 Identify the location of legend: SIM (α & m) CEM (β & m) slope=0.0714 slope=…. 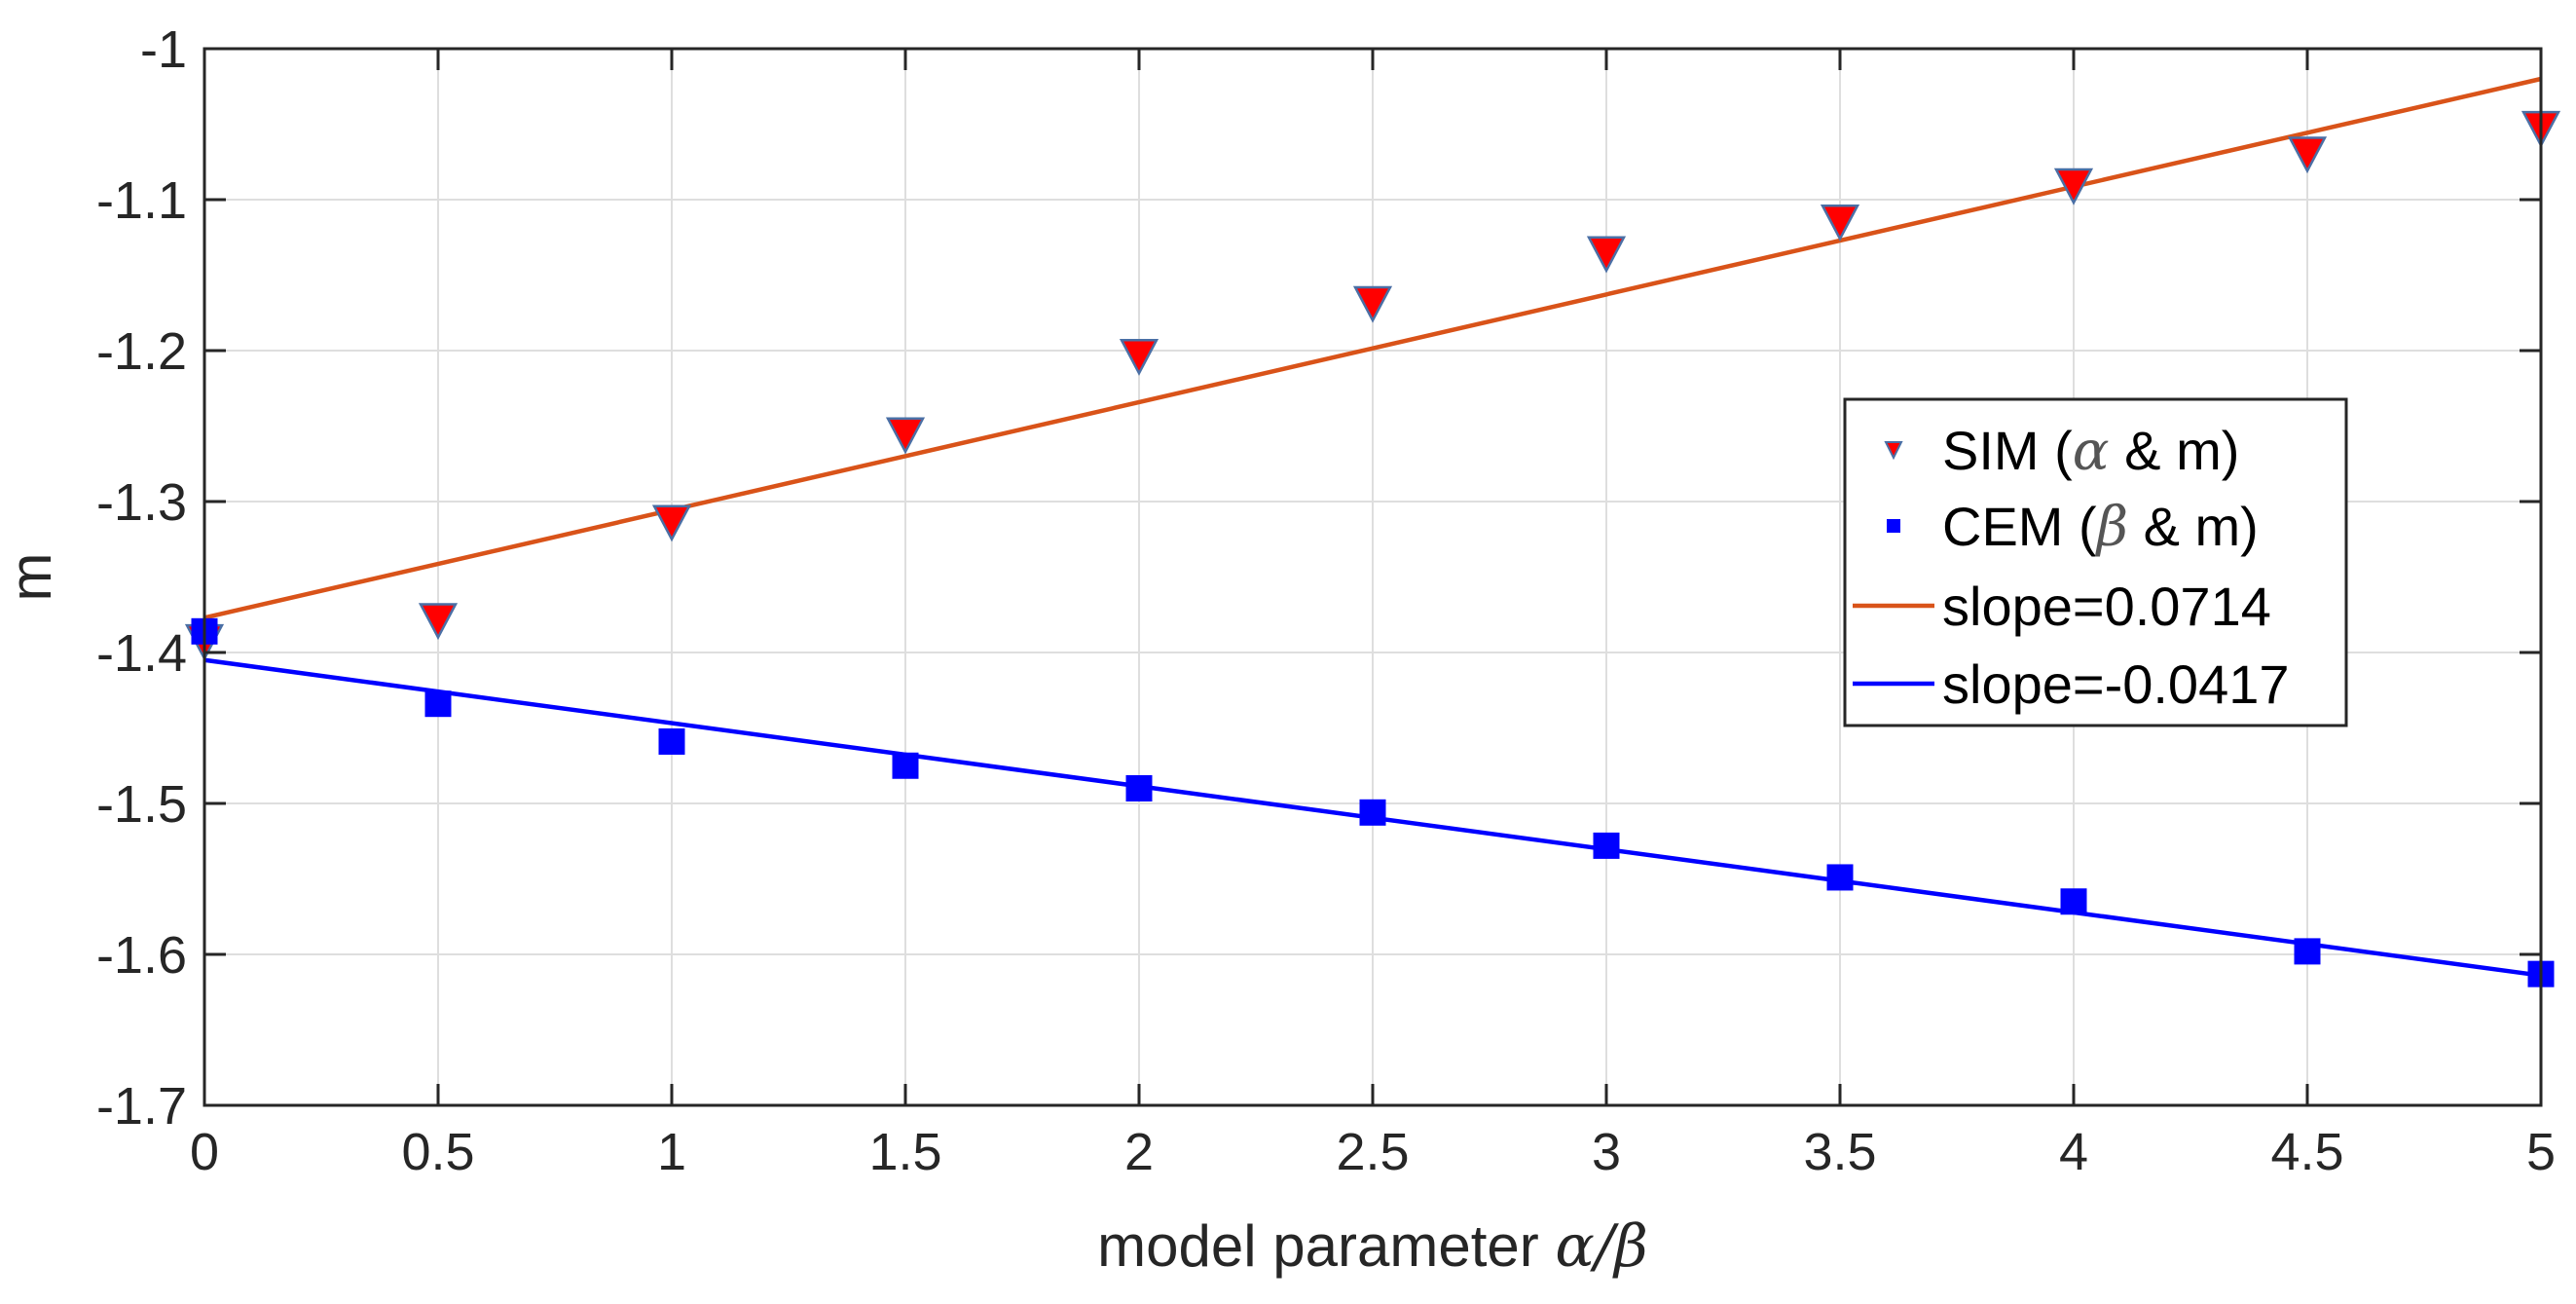
(2095, 562).